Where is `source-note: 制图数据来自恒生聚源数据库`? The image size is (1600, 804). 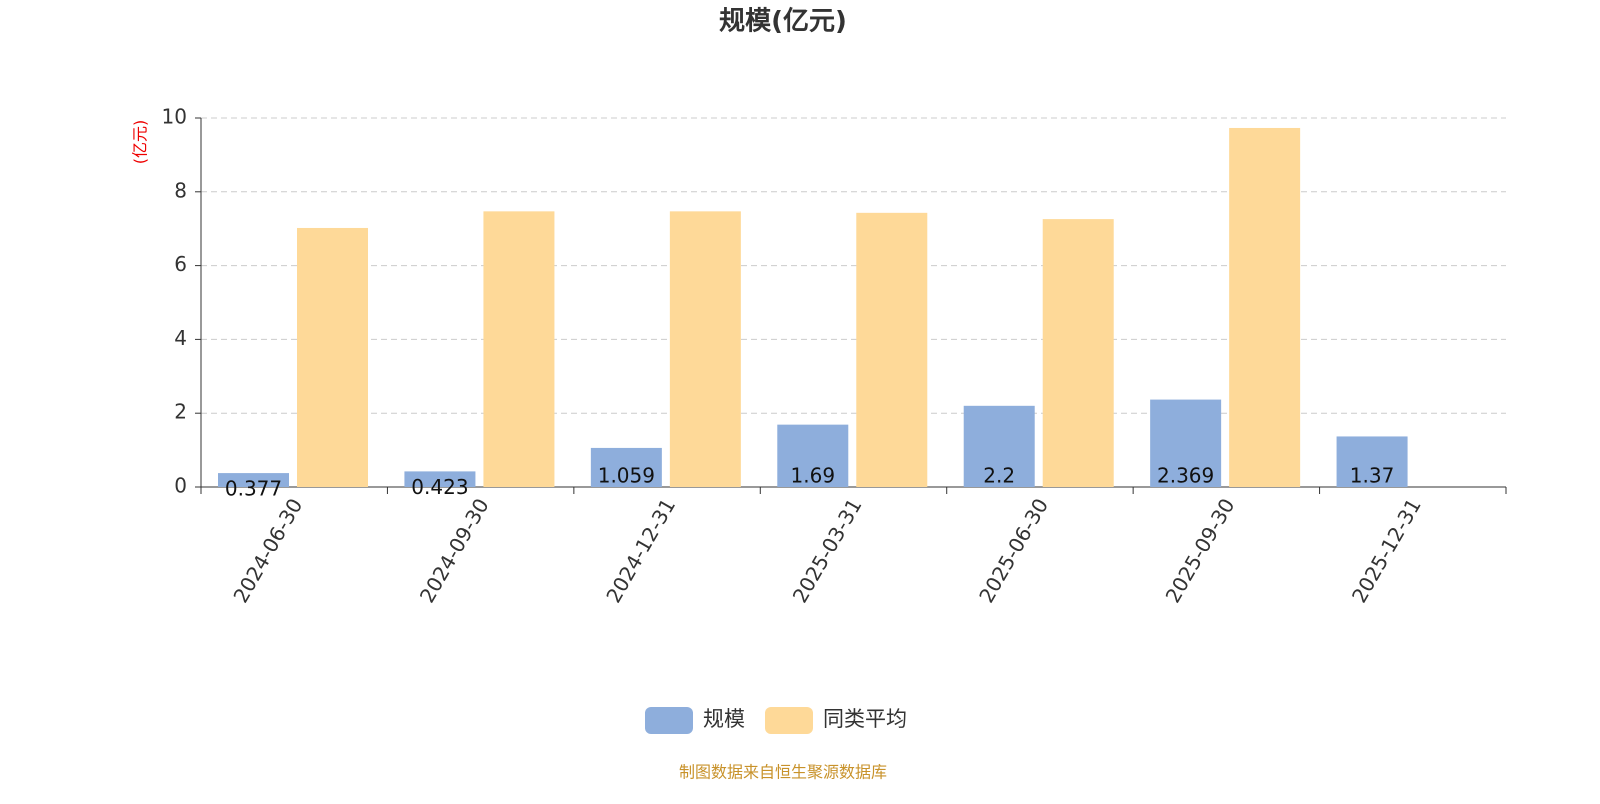 source-note: 制图数据来自恒生聚源数据库 is located at coordinates (783, 772).